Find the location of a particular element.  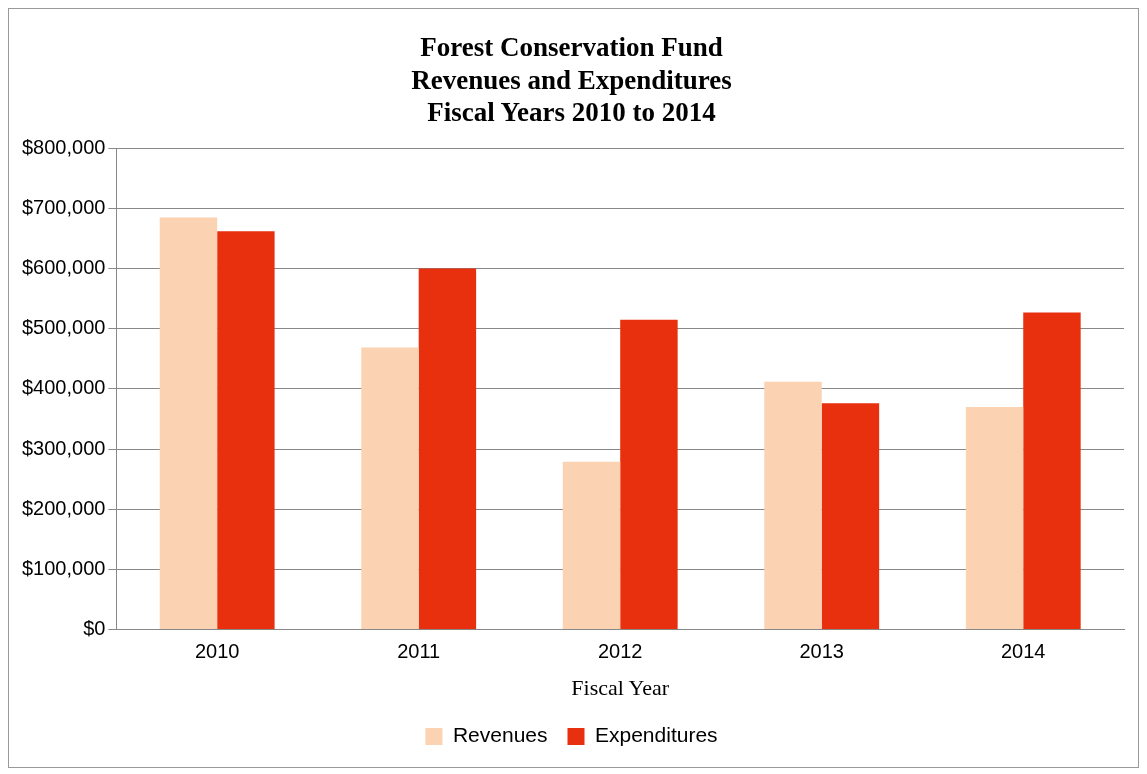

y-tick-label: $400,000 is located at coordinates (64, 387).